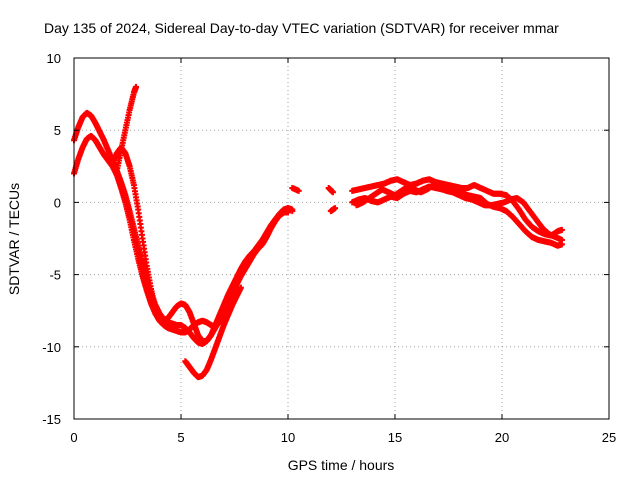  I want to click on y-tick-label: -15, so click(51, 419).